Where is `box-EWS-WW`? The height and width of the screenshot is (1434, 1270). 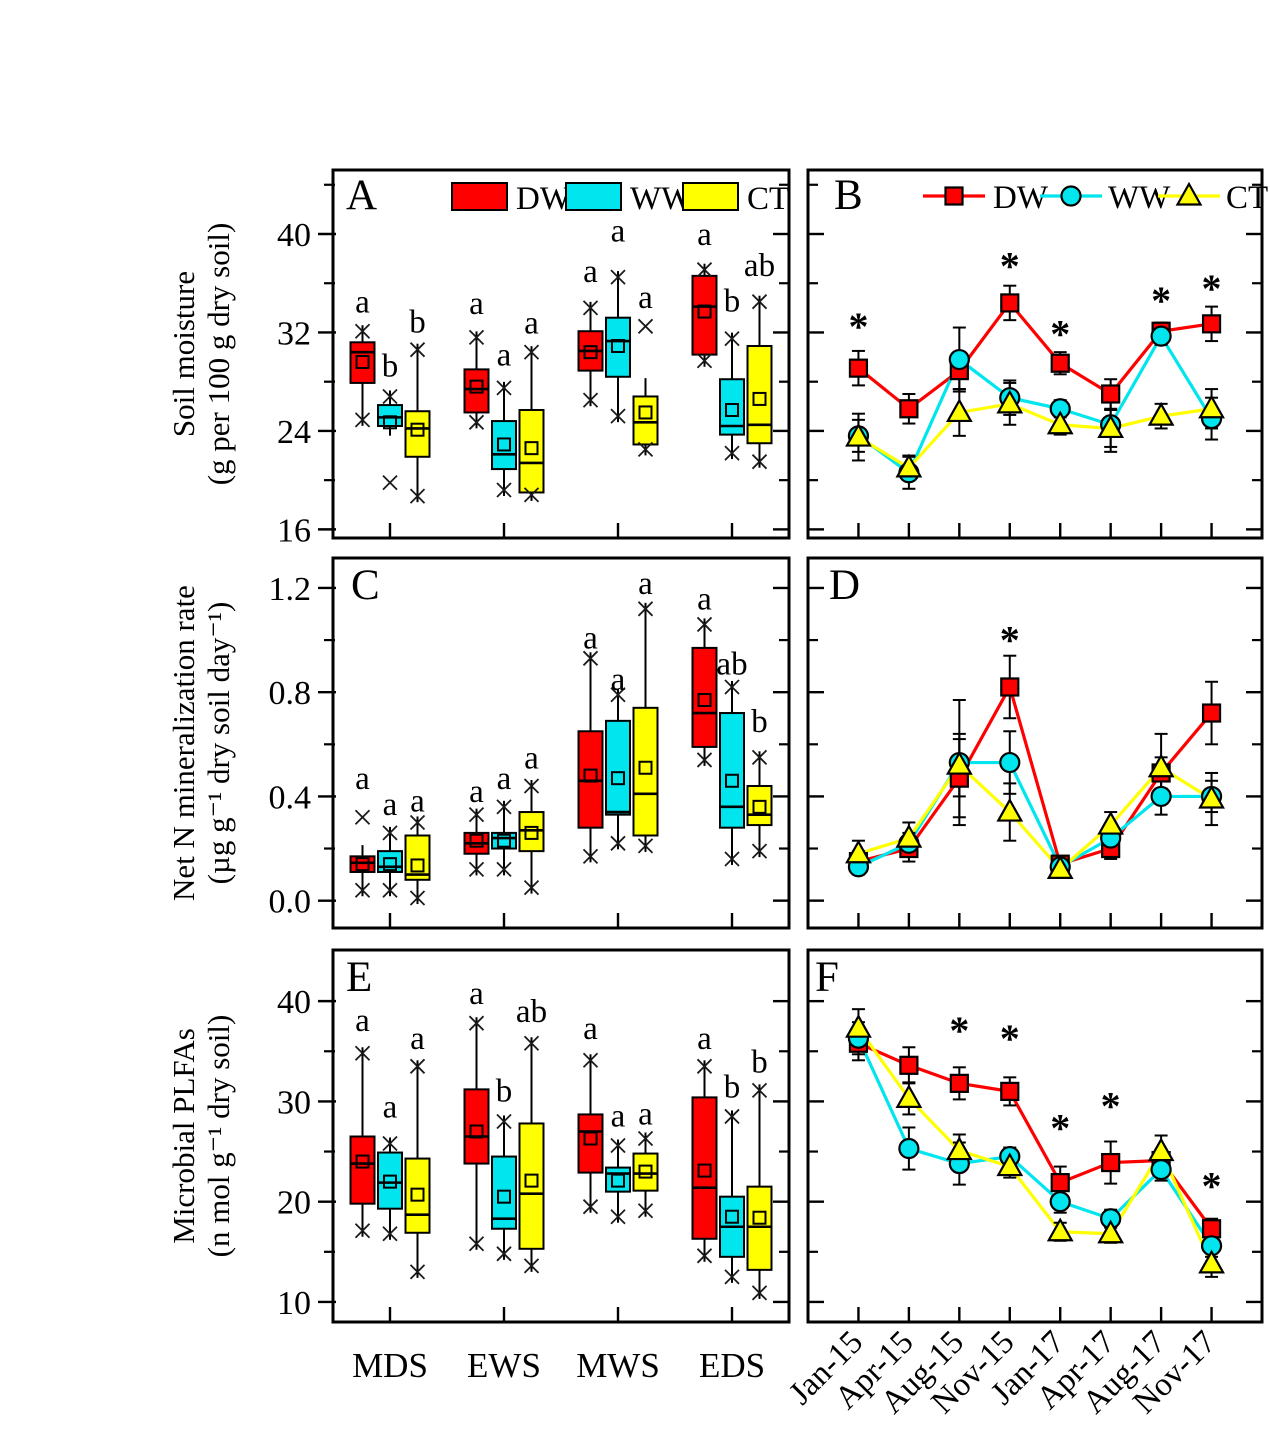
box-EWS-WW is located at coordinates (504, 1192).